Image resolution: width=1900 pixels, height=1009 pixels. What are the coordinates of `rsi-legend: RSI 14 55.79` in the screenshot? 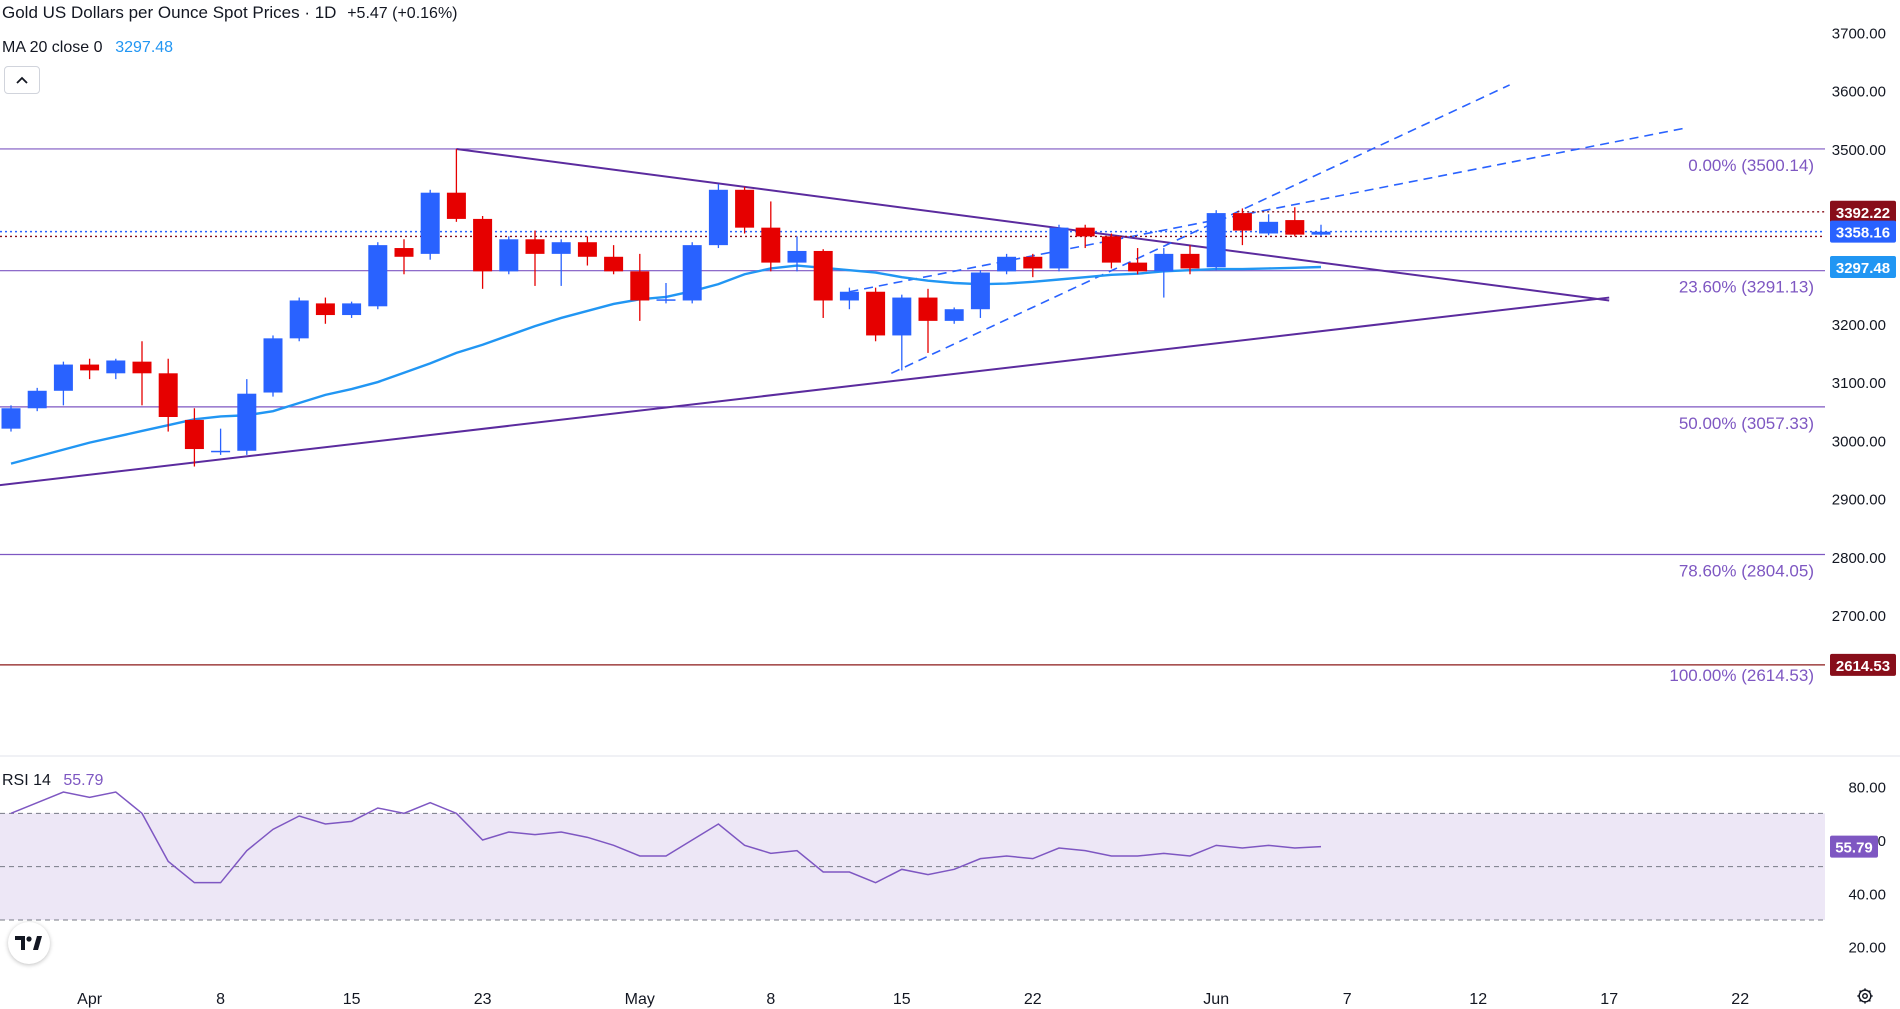 It's located at (52, 781).